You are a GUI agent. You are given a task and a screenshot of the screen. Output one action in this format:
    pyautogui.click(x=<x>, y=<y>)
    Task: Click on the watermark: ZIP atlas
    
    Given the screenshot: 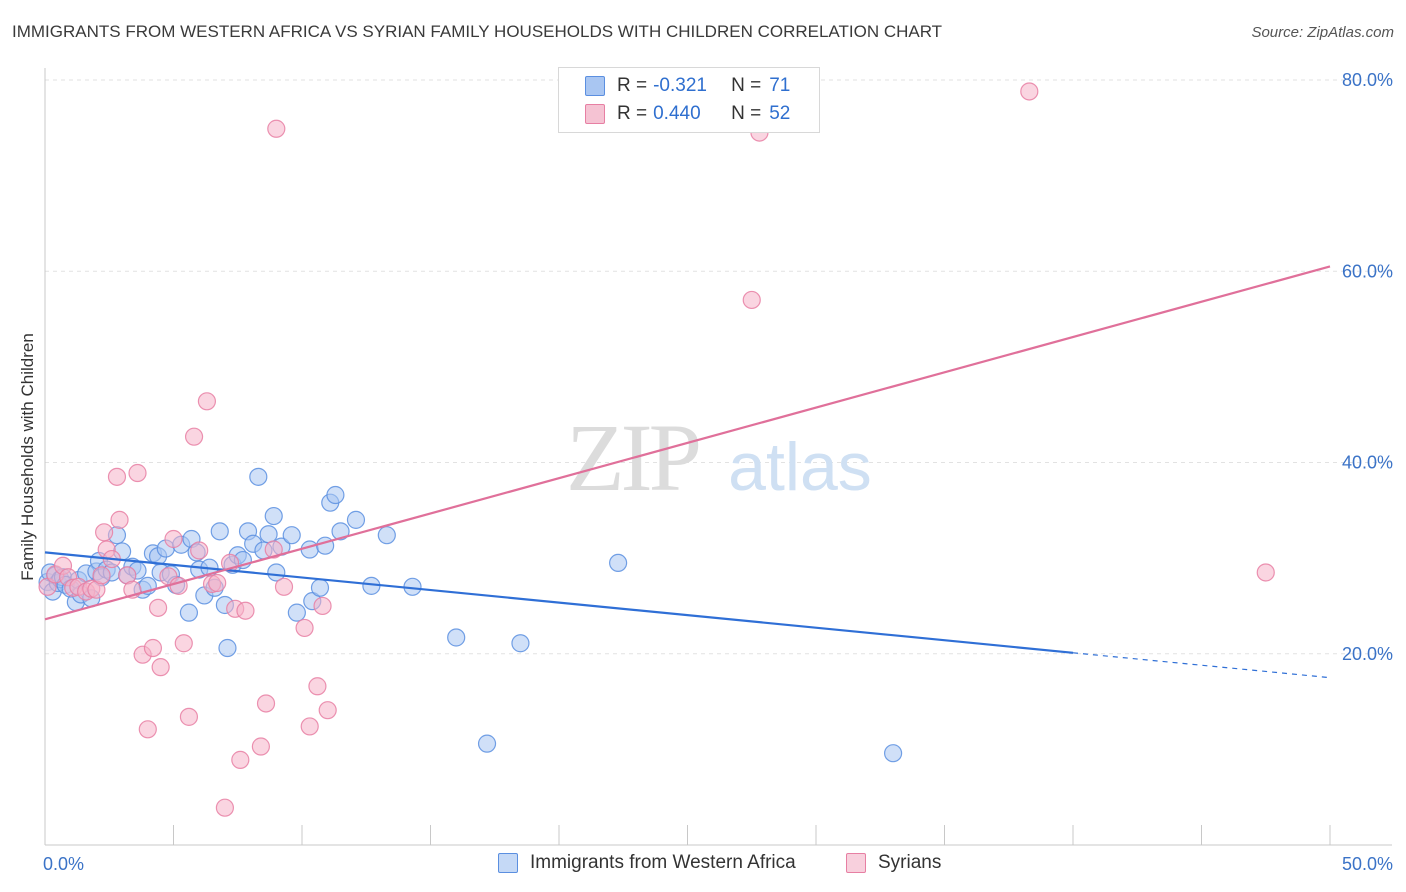 What is the action you would take?
    pyautogui.click(x=719, y=457)
    